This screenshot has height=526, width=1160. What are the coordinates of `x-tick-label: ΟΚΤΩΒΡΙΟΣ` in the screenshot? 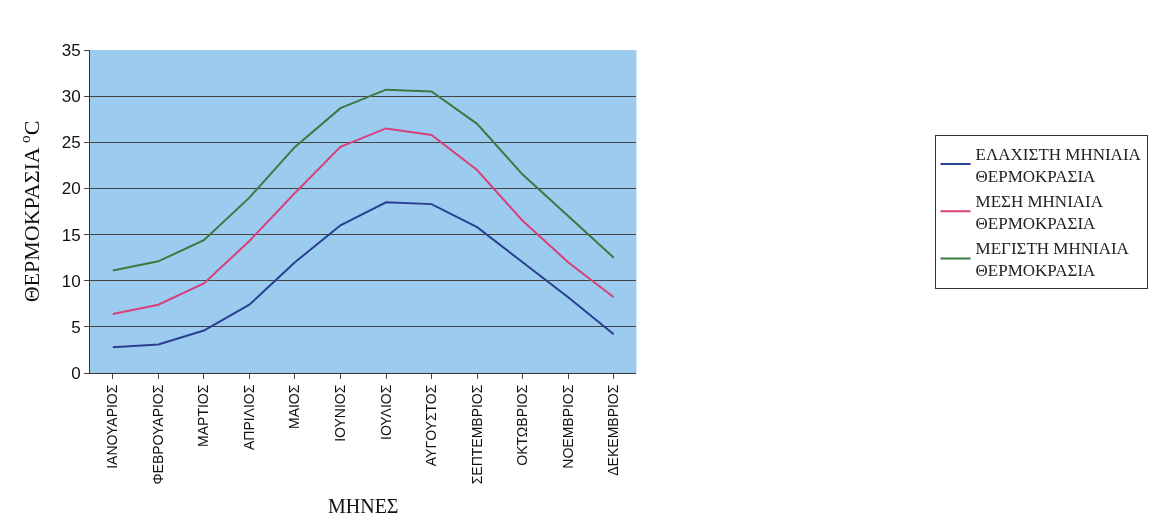 It's located at (522, 425).